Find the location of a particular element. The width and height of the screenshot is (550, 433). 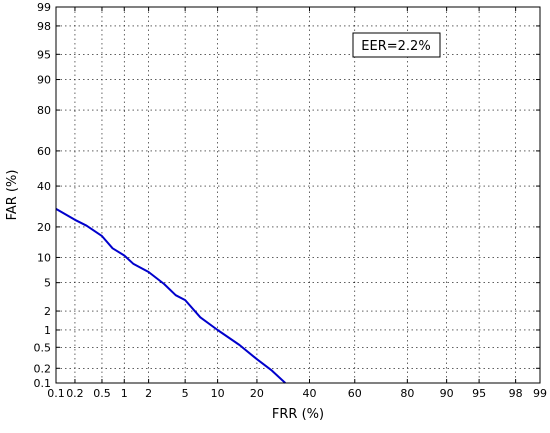

y-tick-label: 10 is located at coordinates (44, 257).